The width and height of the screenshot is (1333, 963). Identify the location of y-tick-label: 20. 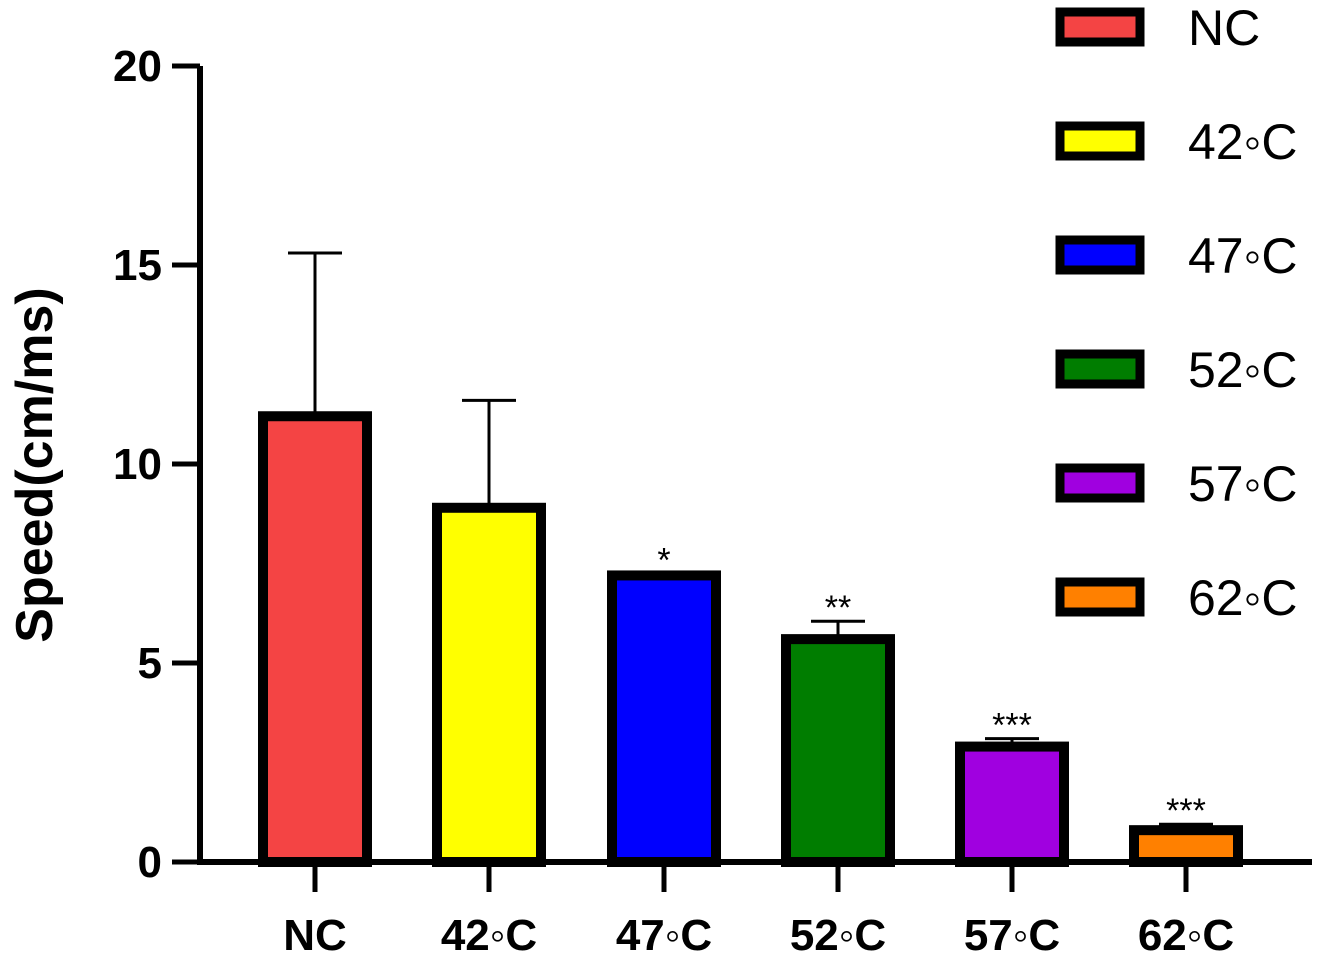
(137, 66).